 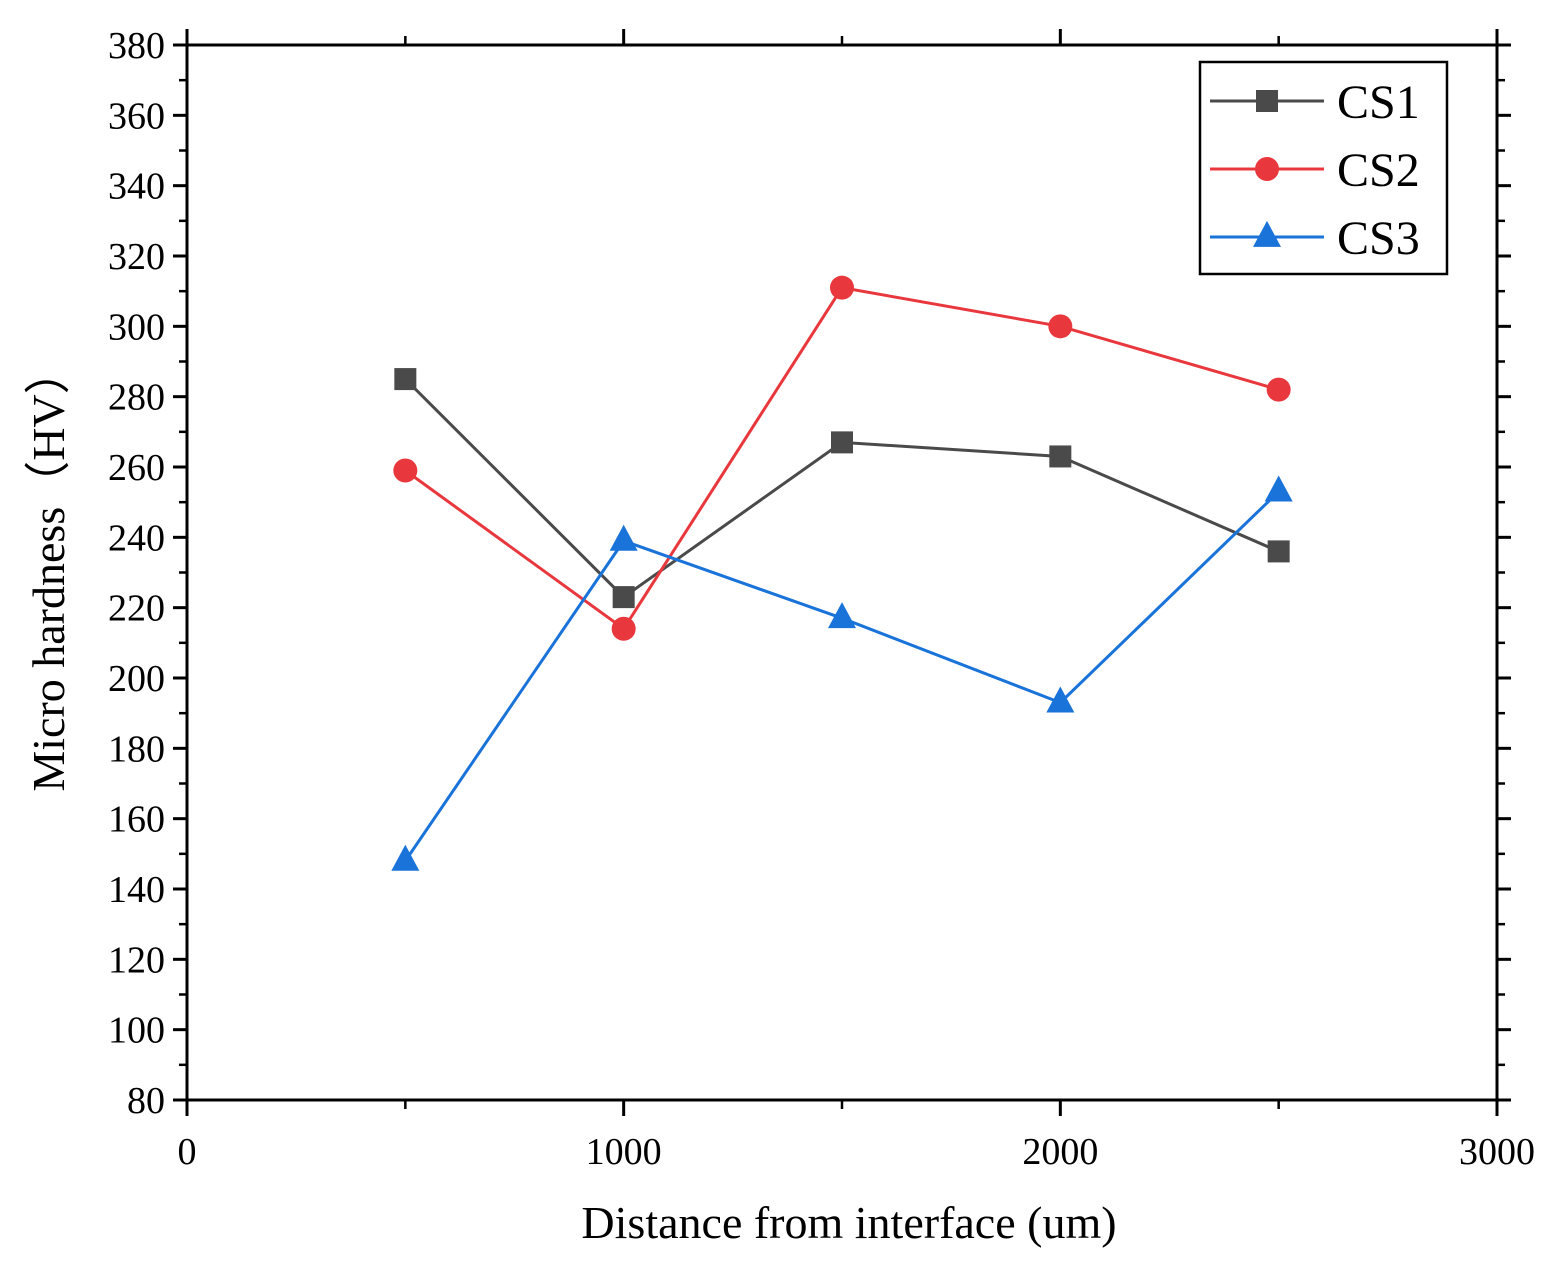 What do you see at coordinates (136, 749) in the screenshot?
I see `y-tick-label: 180` at bounding box center [136, 749].